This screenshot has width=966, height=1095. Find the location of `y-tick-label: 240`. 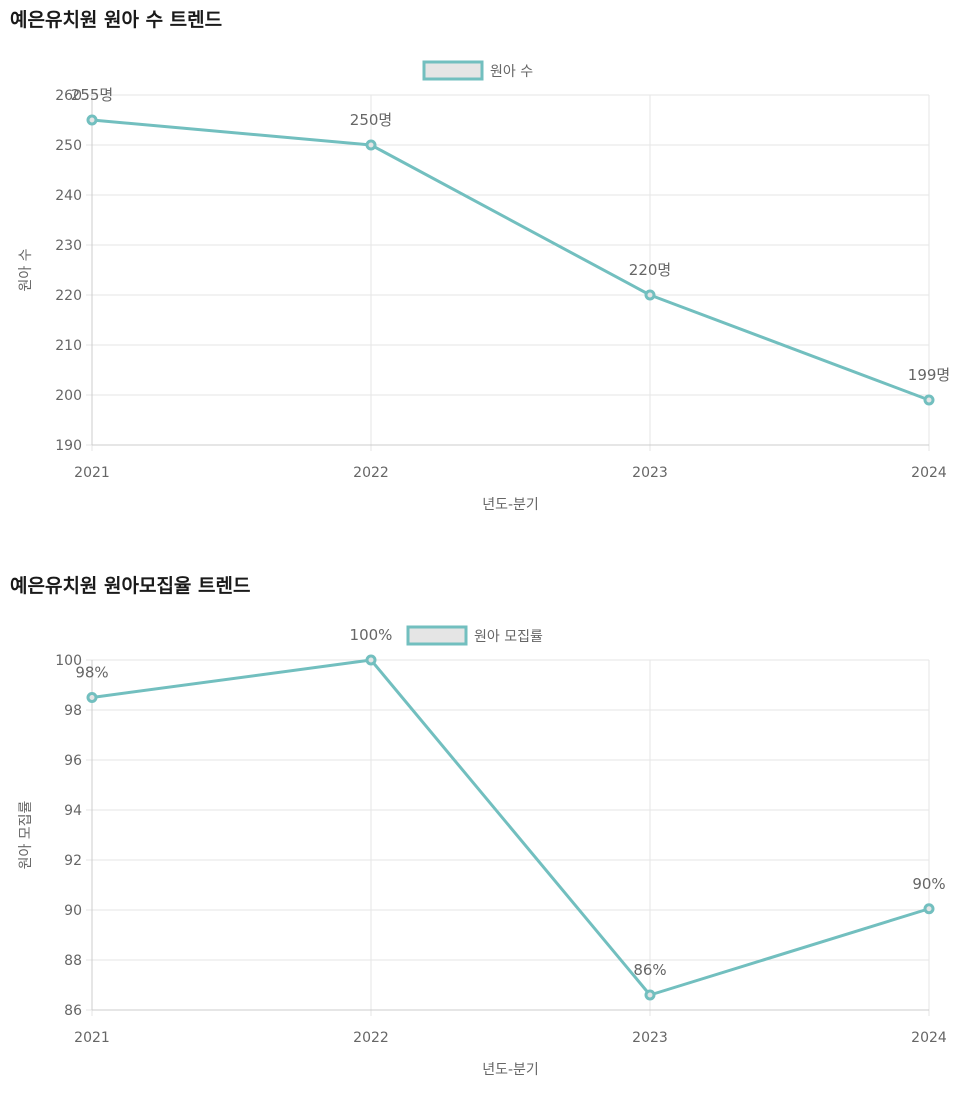

y-tick-label: 240 is located at coordinates (68, 196).